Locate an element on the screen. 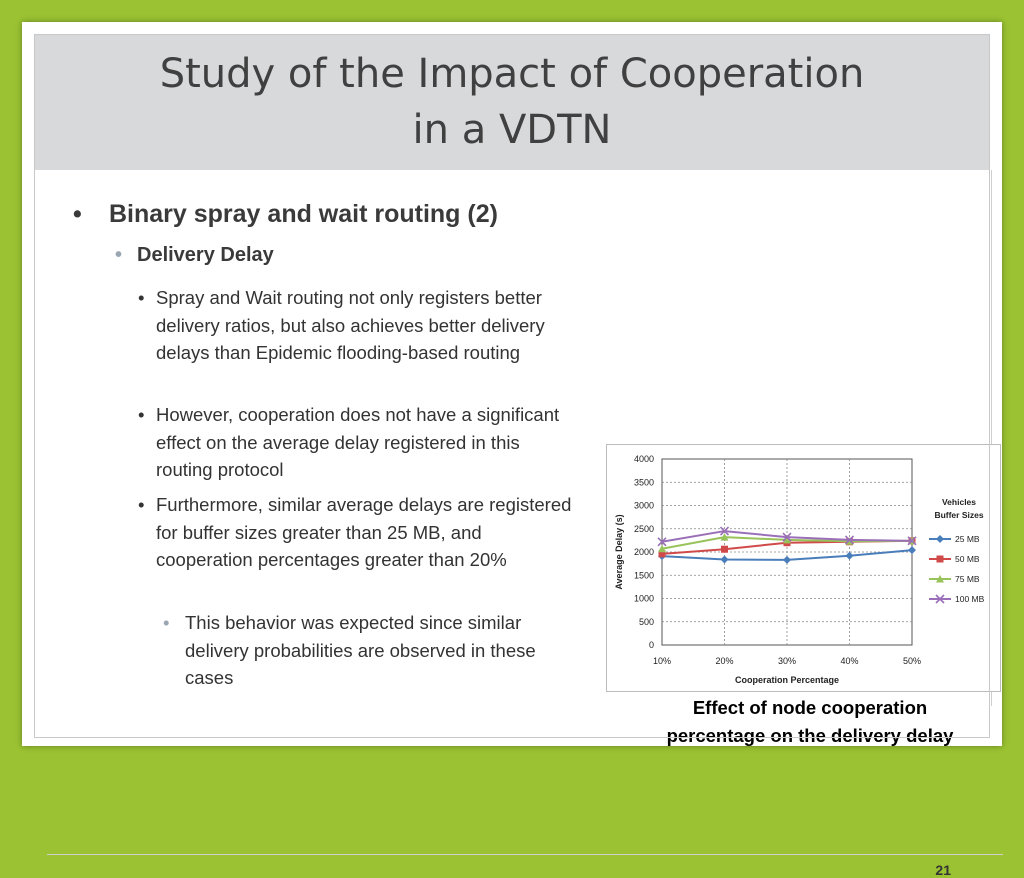  y-tick-label: 500 is located at coordinates (646, 622).